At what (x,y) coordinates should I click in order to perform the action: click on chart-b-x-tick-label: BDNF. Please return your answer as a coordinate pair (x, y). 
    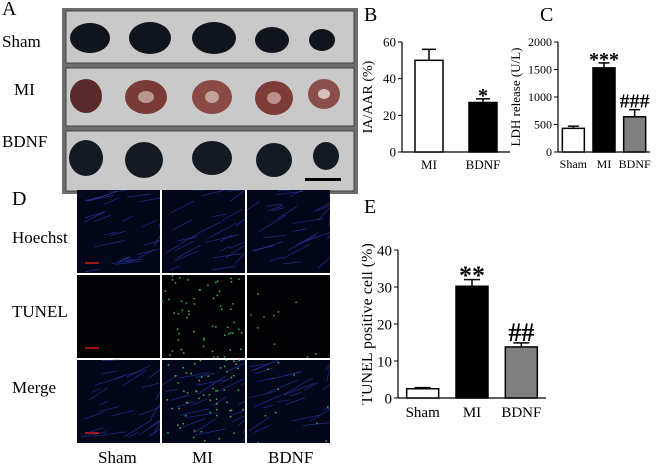
    Looking at the image, I should click on (483, 164).